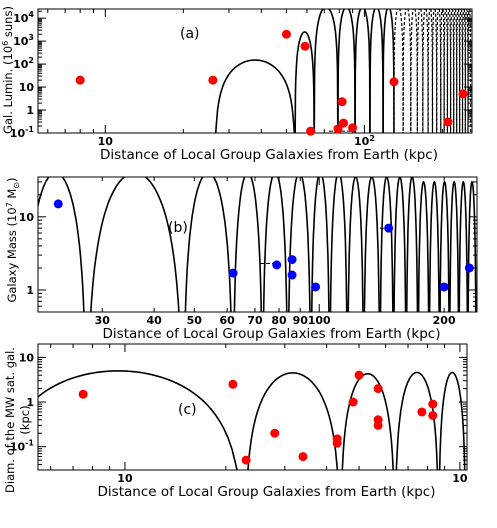 Image resolution: width=497 pixels, height=528 pixels. What do you see at coordinates (255, 320) in the screenshot?
I see `x-tick-label: 70` at bounding box center [255, 320].